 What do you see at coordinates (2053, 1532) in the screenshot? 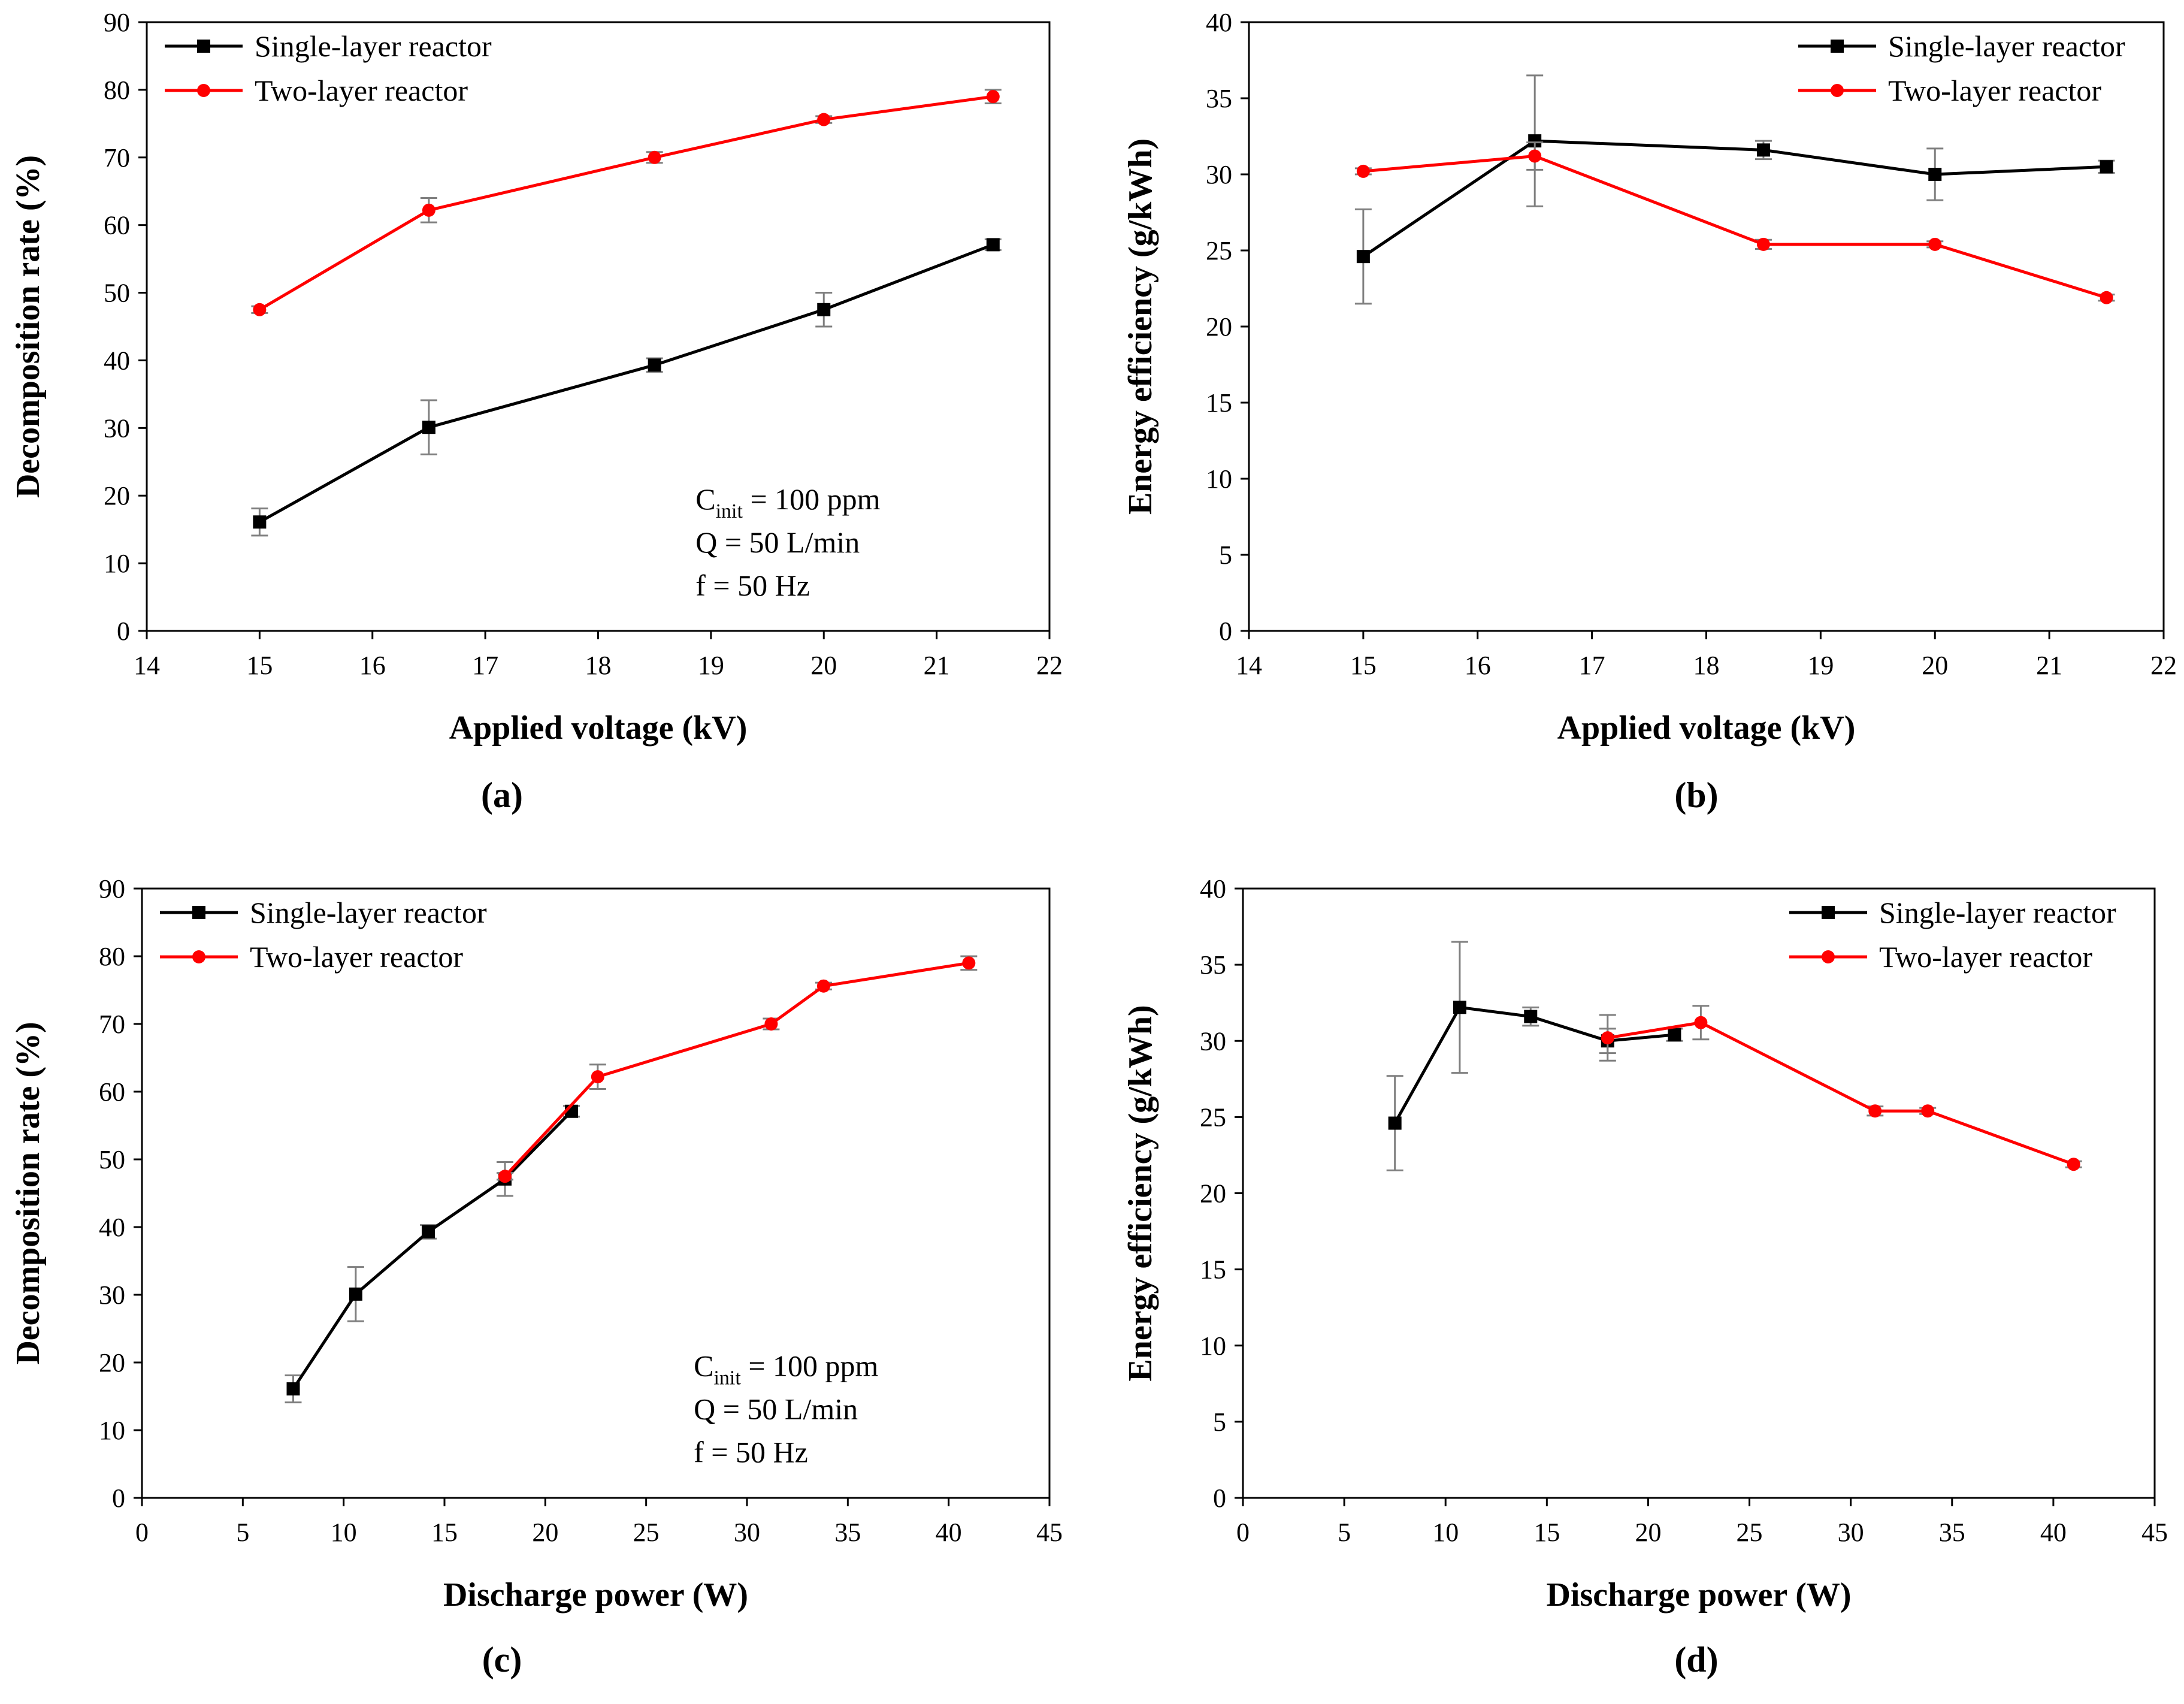
I see `x-tick-label: 40` at bounding box center [2053, 1532].